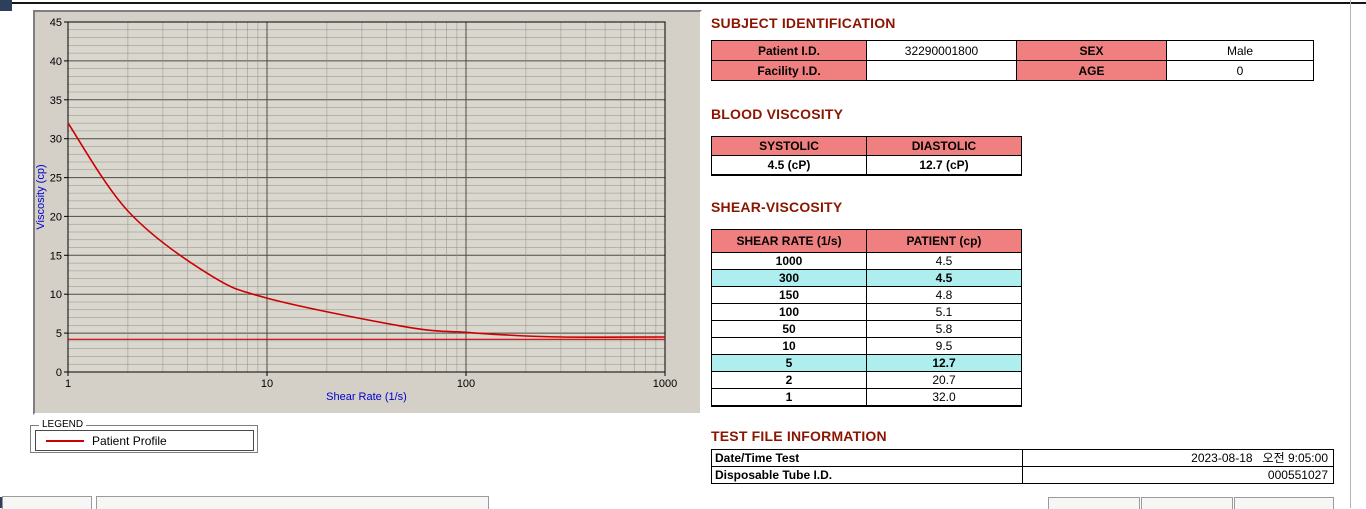 This screenshot has height=509, width=1366. I want to click on test-file-row: Date/Time Test 2023-08-18 오전 9:05:00, so click(1022, 458).